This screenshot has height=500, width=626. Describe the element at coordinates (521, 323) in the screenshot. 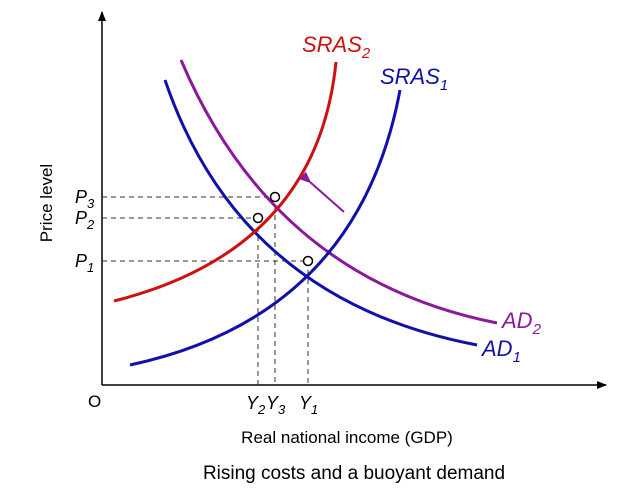

I see `ad2-label: AD2` at that location.